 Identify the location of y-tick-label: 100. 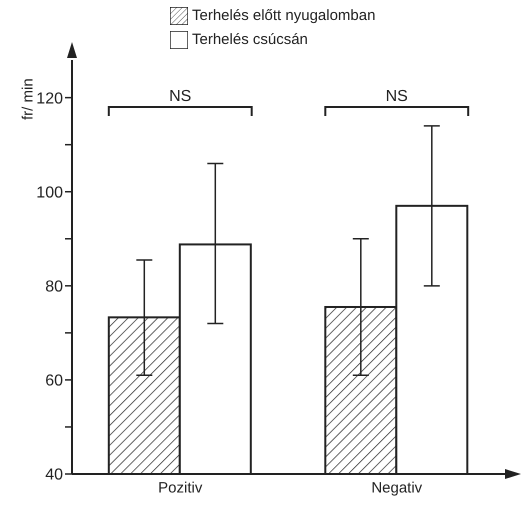
(50, 193).